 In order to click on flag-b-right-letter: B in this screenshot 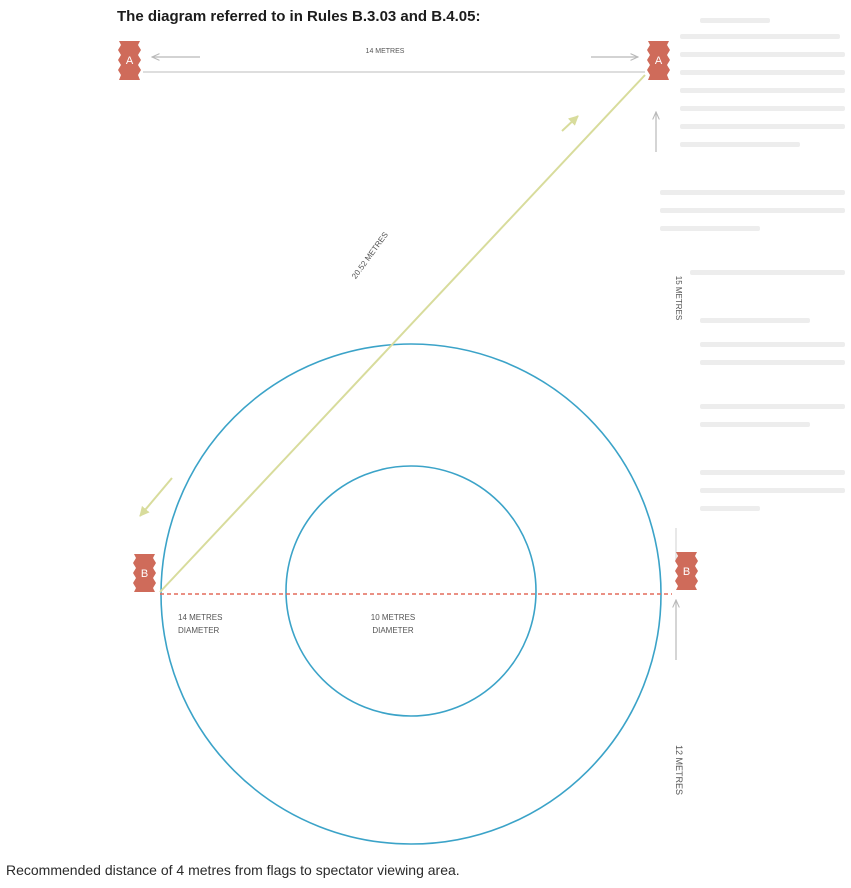, I will do `click(686, 572)`.